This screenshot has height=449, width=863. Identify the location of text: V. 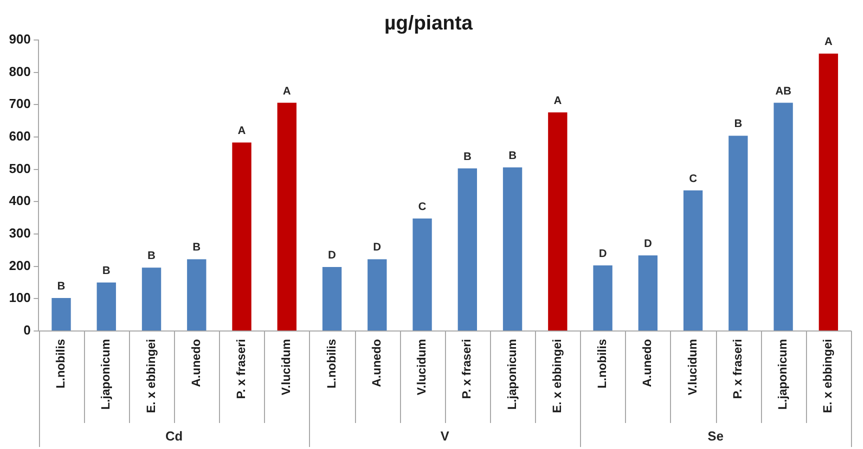
(445, 436).